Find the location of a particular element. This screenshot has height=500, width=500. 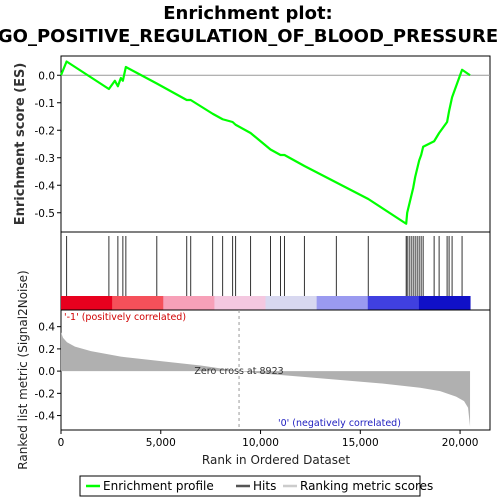

x-ticks: 0 5,000 10,000 15,000 20,000 is located at coordinates (268, 439).